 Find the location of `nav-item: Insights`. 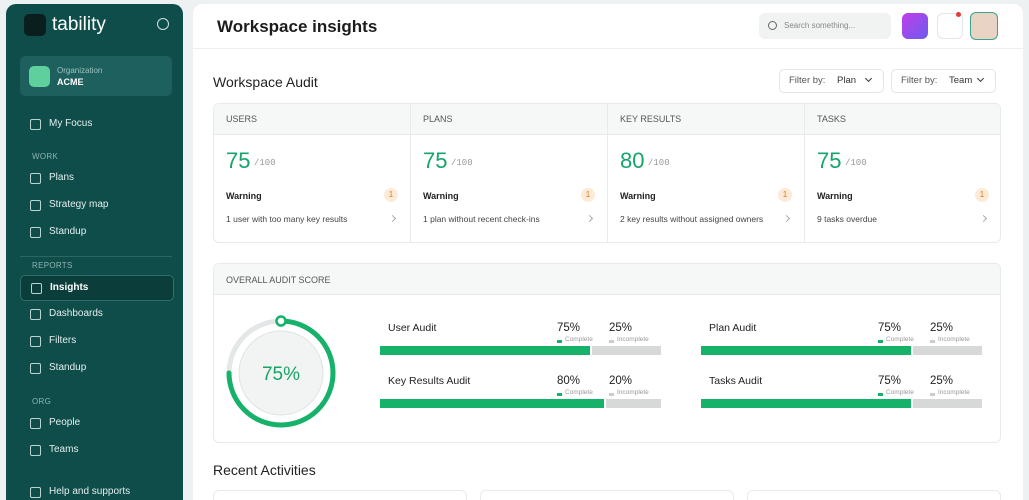

nav-item: Insights is located at coordinates (97, 288).